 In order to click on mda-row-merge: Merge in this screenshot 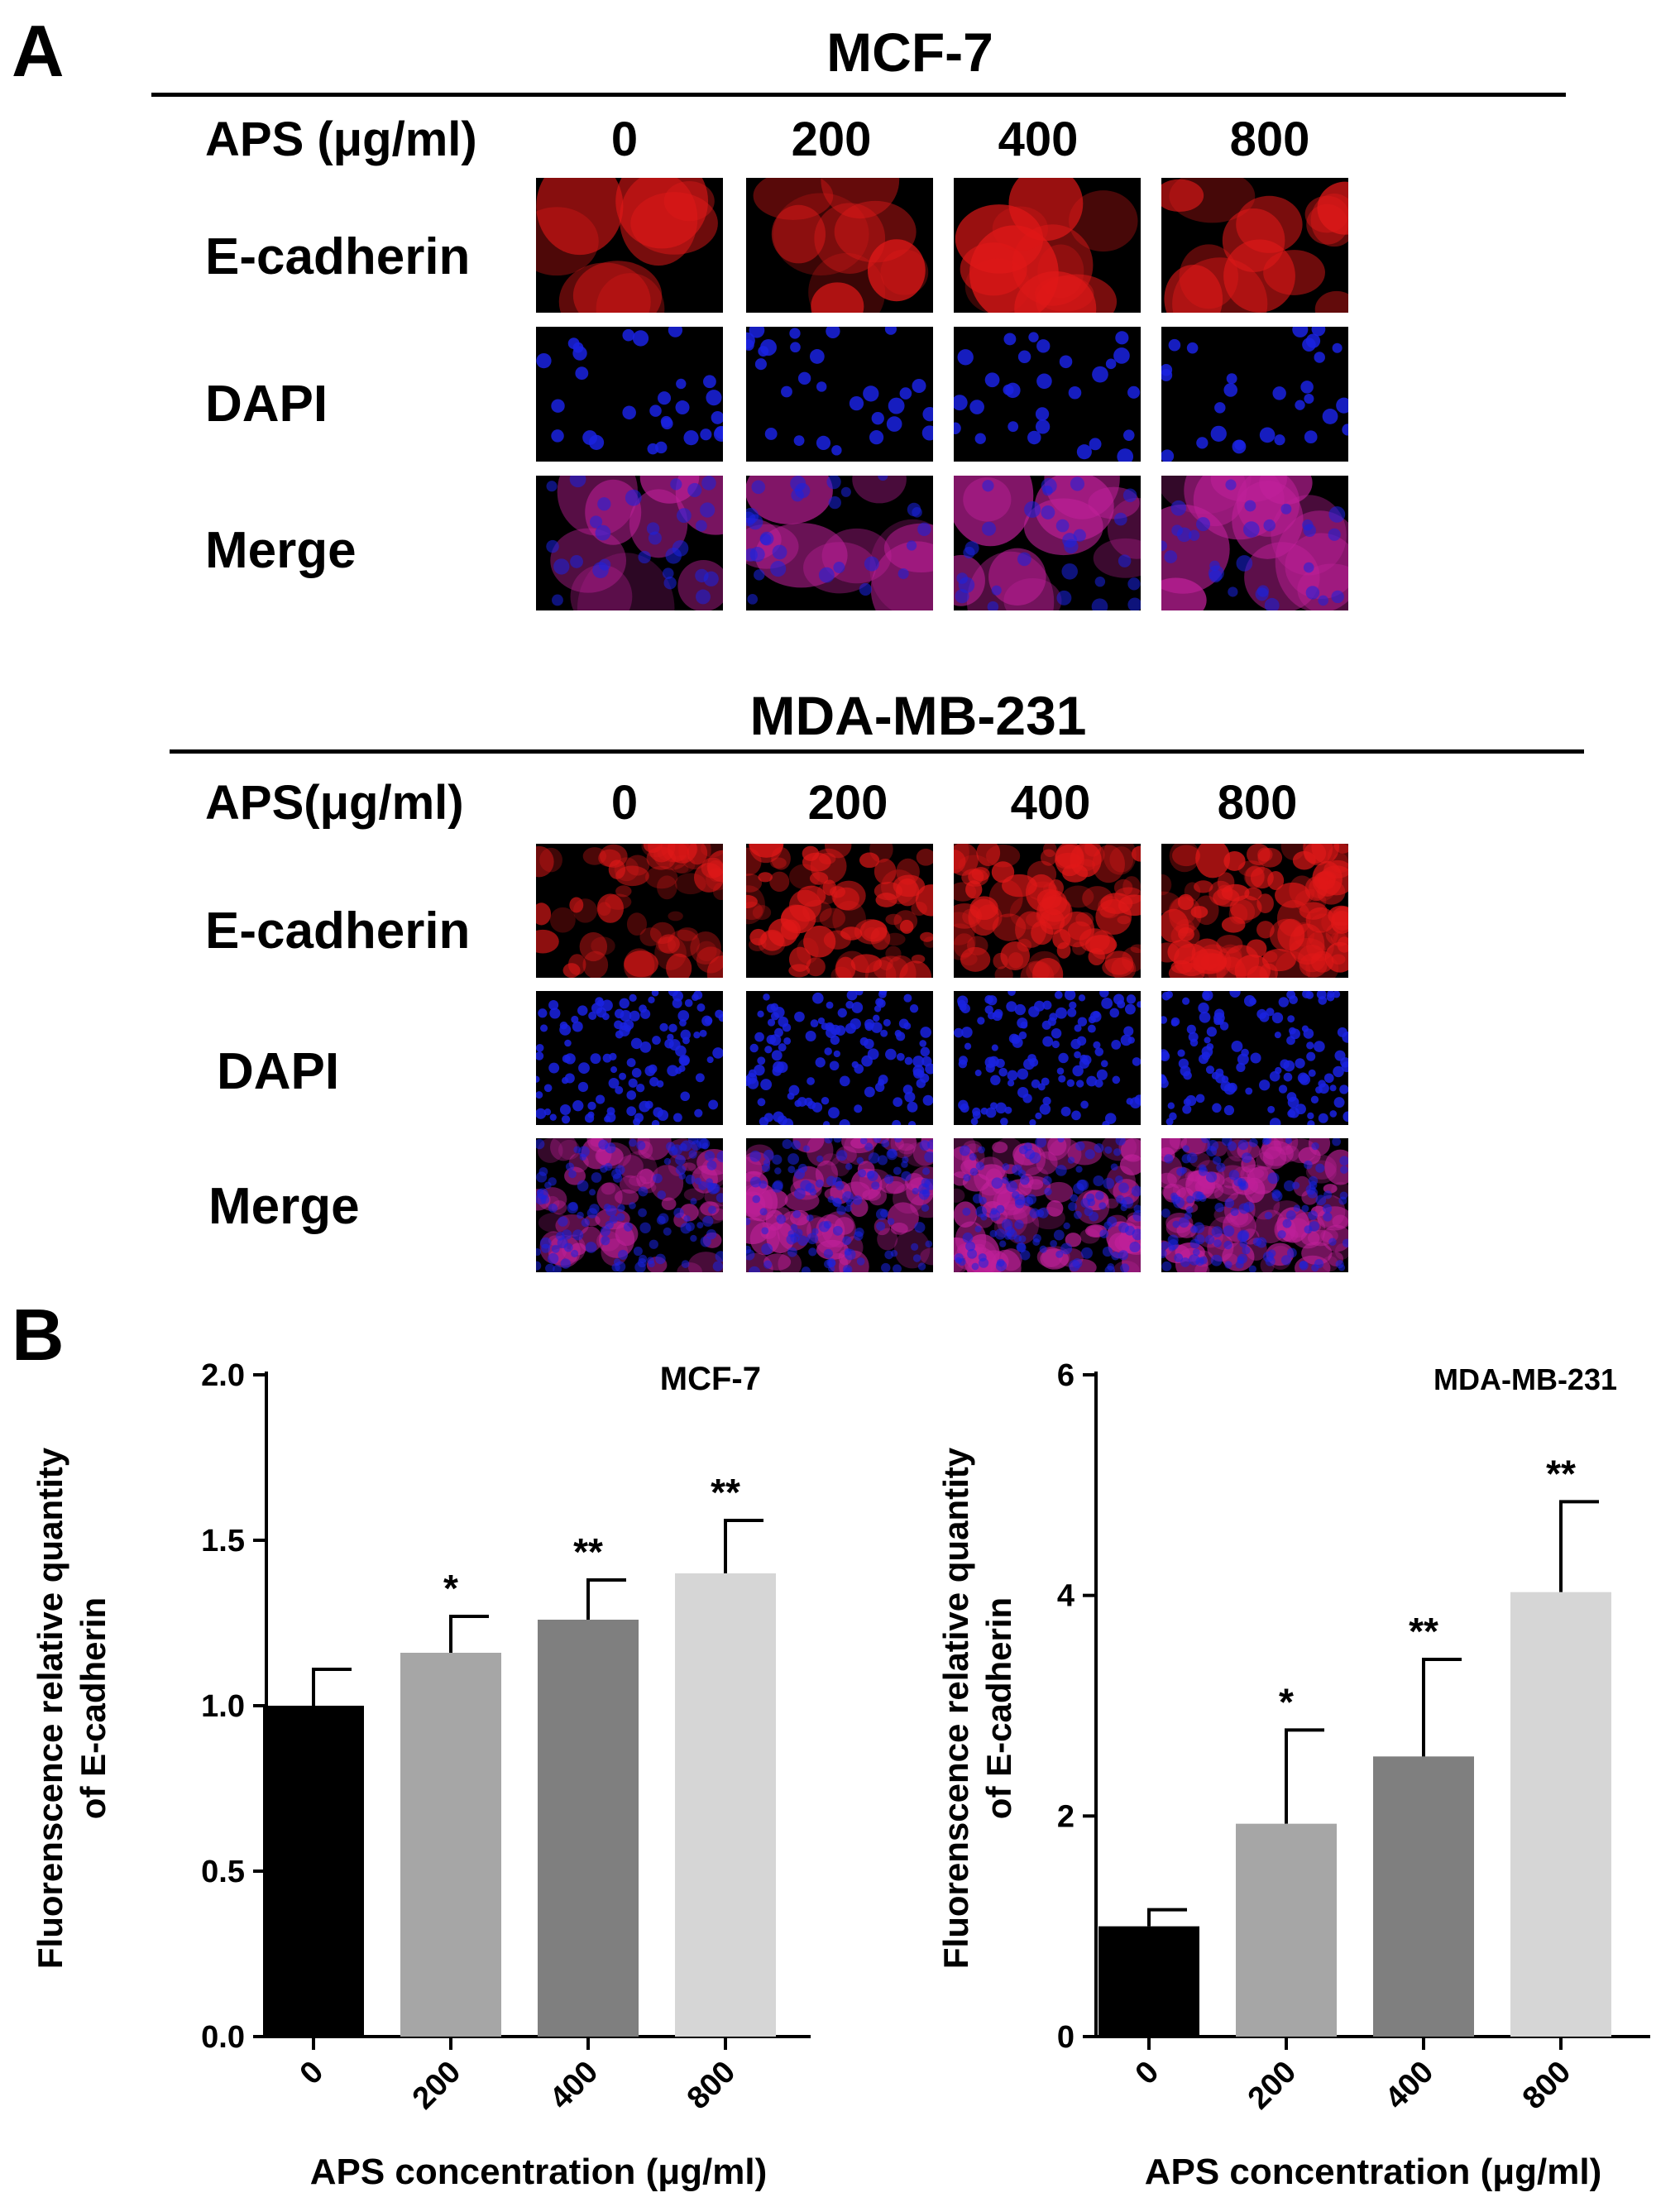, I will do `click(284, 1206)`.